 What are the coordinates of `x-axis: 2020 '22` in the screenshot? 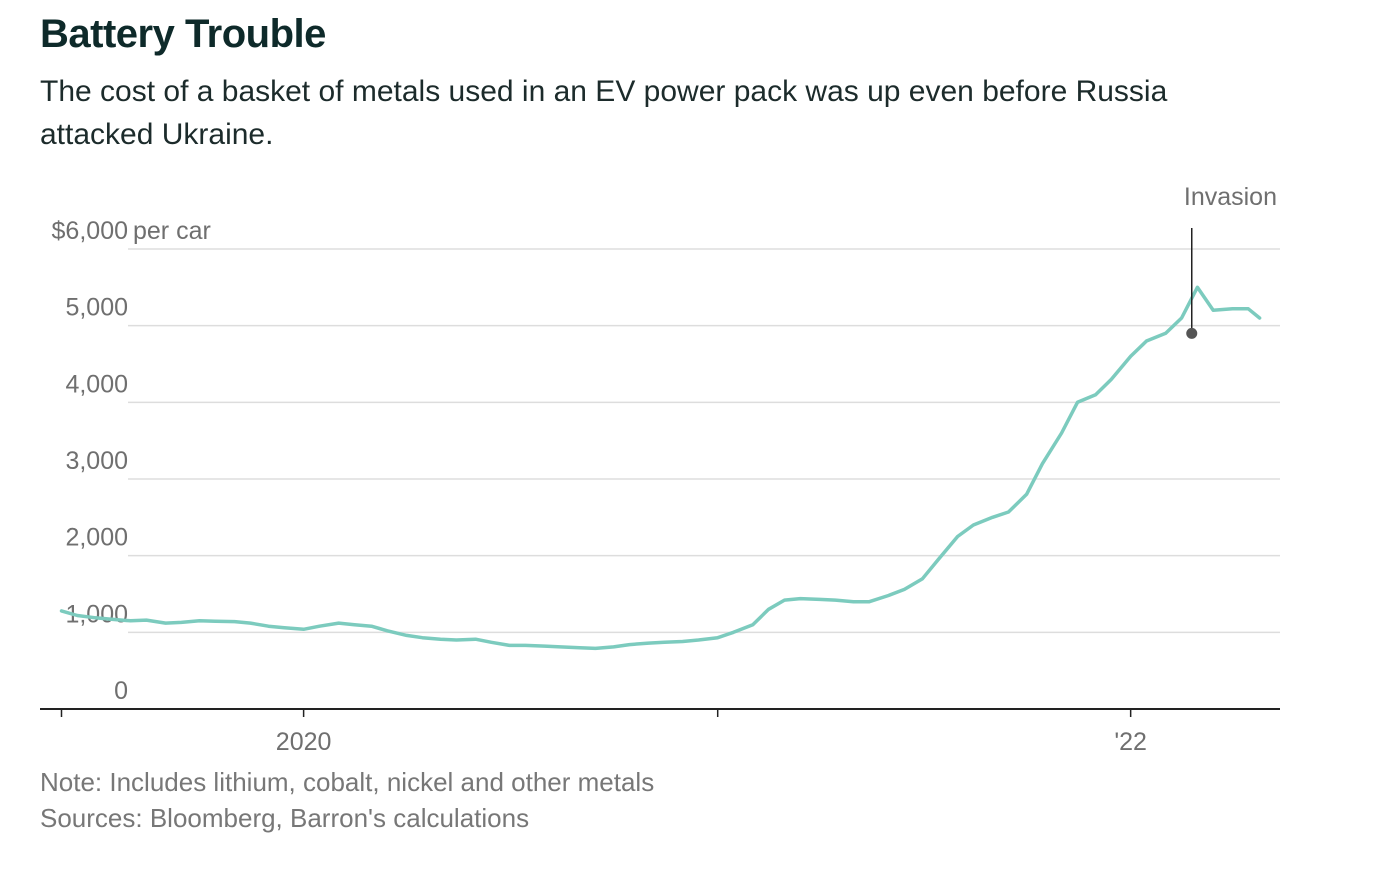 It's located at (660, 732).